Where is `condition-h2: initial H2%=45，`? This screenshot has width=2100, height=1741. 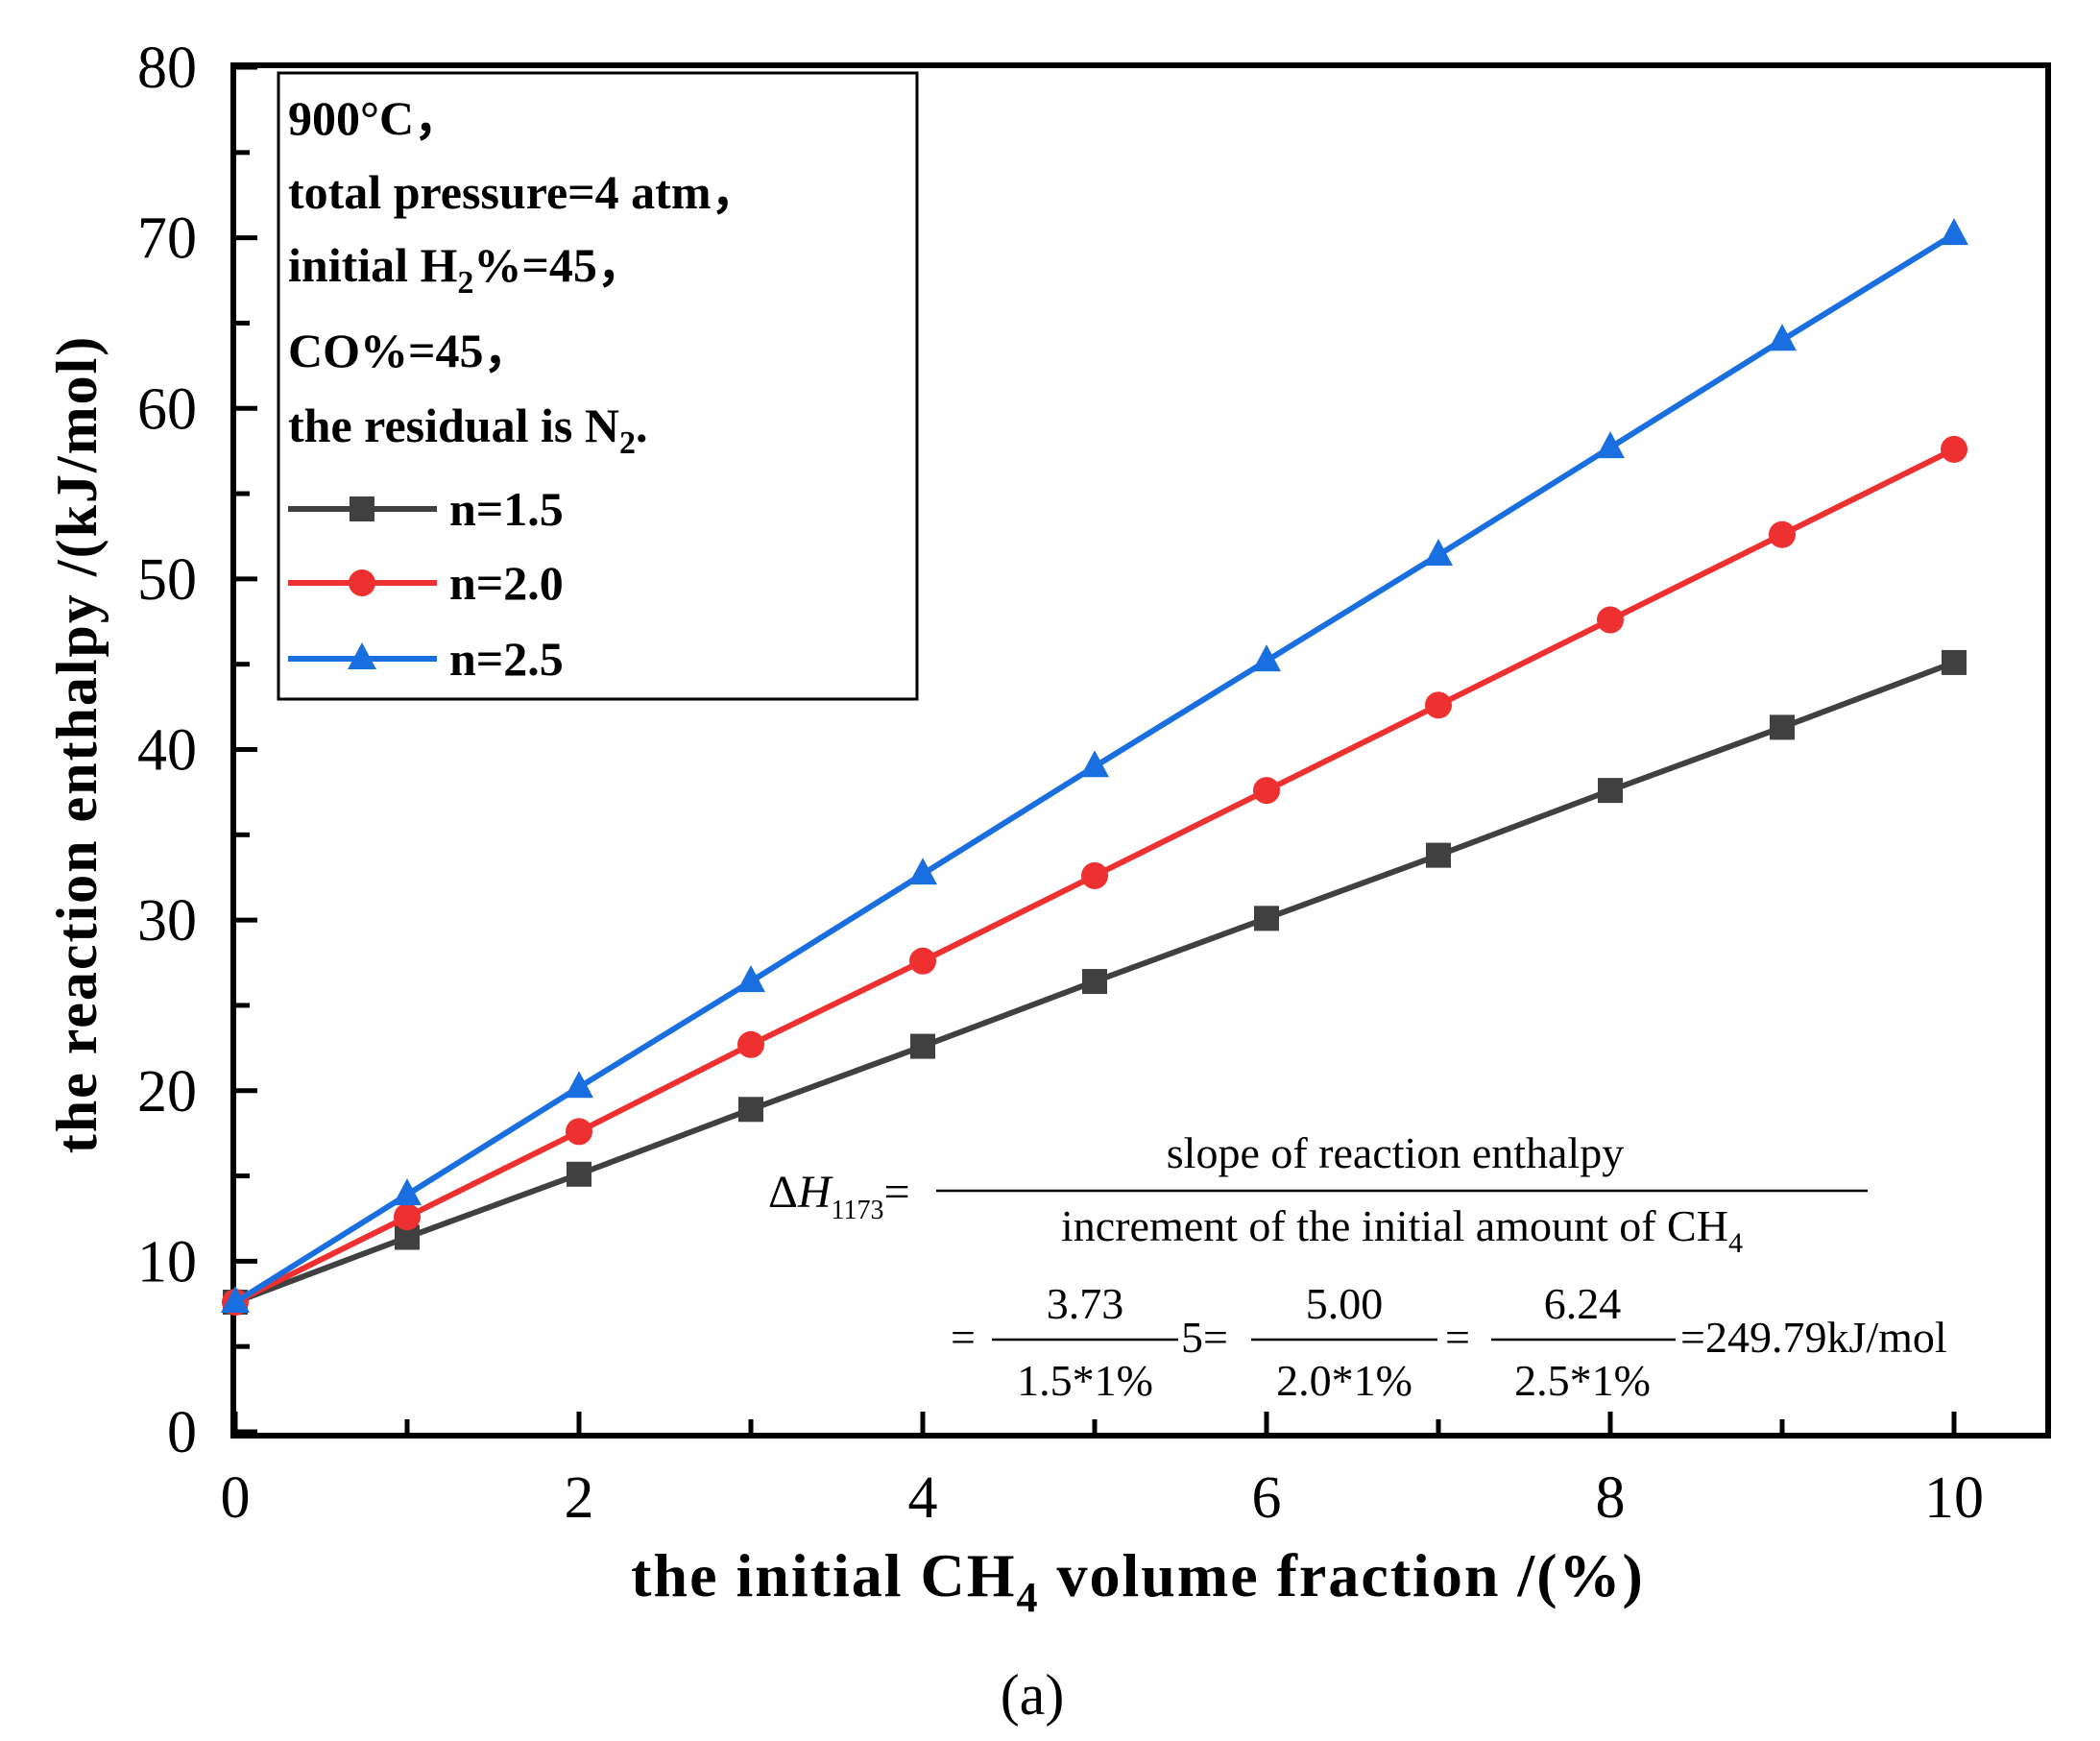
condition-h2: initial H2%=45， is located at coordinates (466, 269).